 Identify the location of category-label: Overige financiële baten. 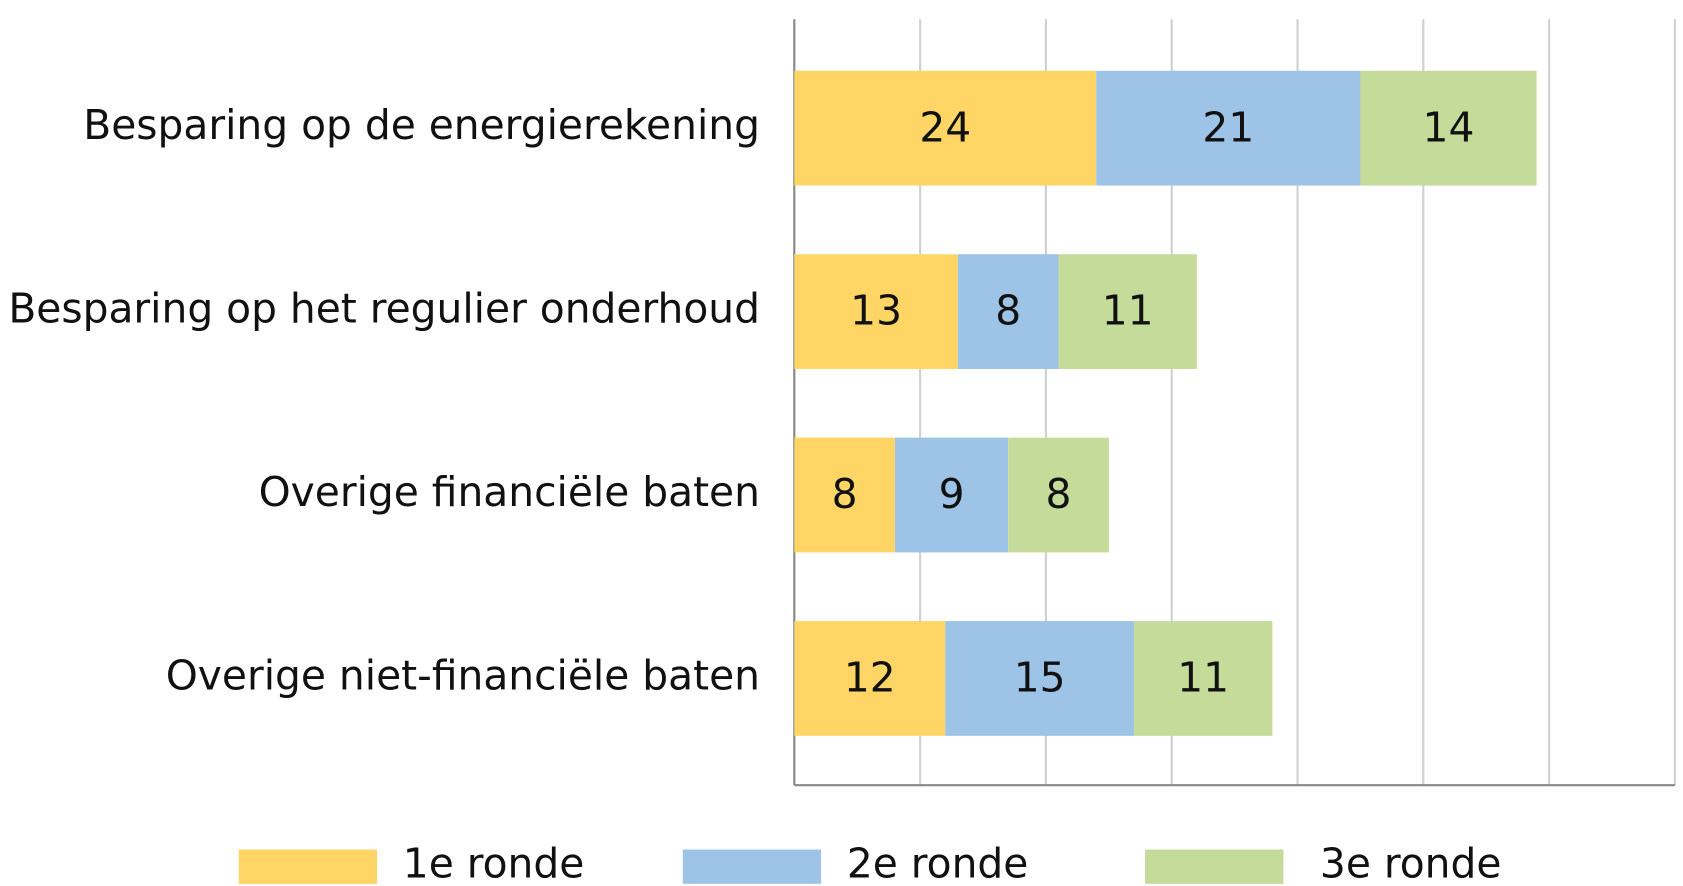
(509, 492).